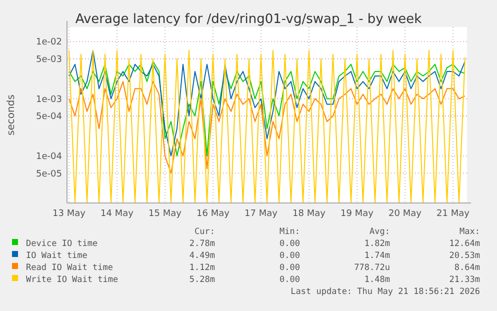  I want to click on text: 1.48m, so click(377, 280).